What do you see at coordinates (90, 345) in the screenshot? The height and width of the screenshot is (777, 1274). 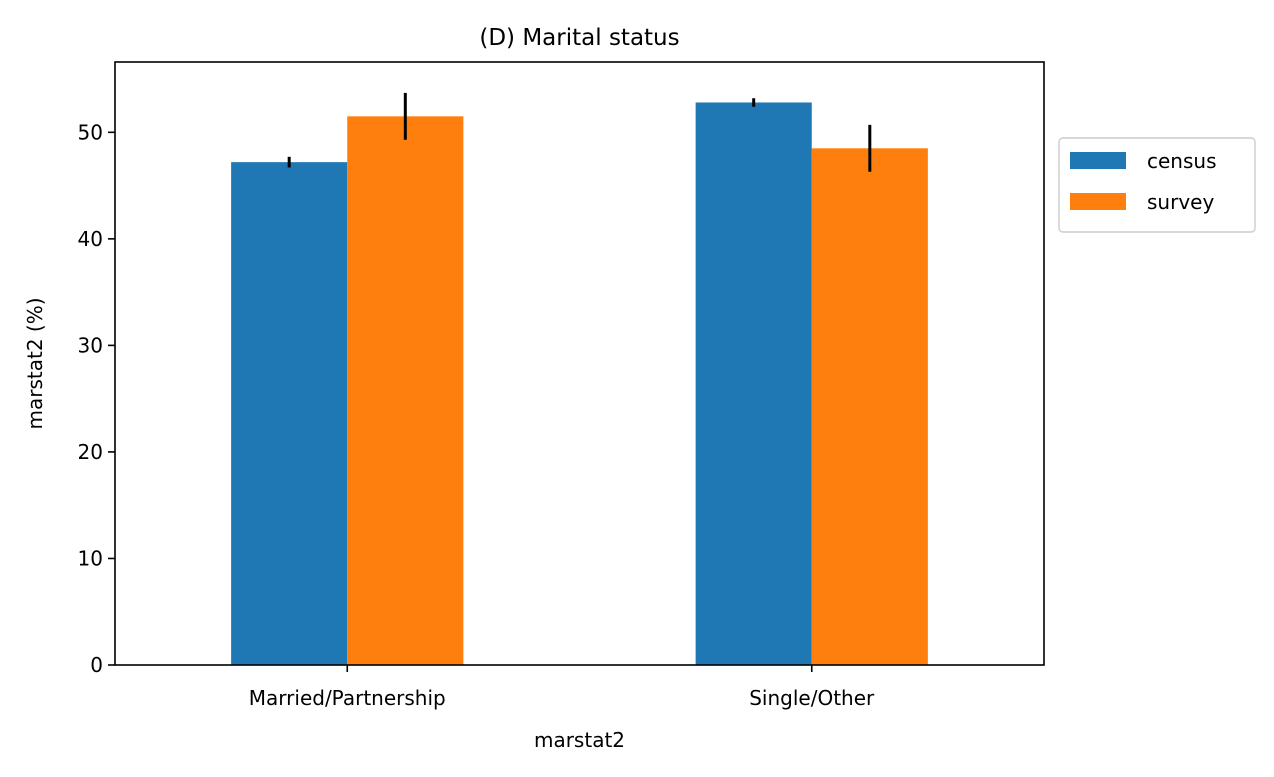 I see `y-tick-label: 30` at bounding box center [90, 345].